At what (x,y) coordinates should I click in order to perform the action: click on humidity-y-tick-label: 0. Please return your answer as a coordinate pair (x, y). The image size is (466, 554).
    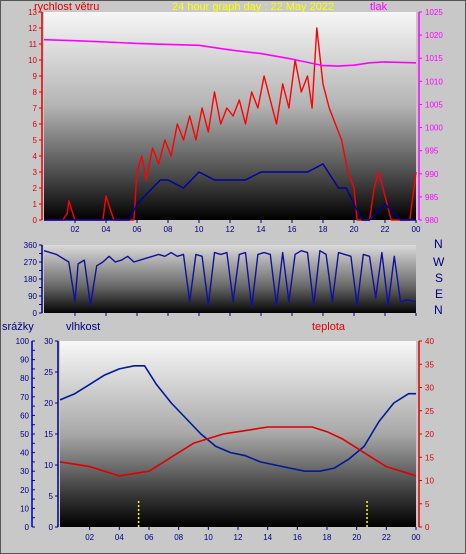
    Looking at the image, I should click on (51, 527).